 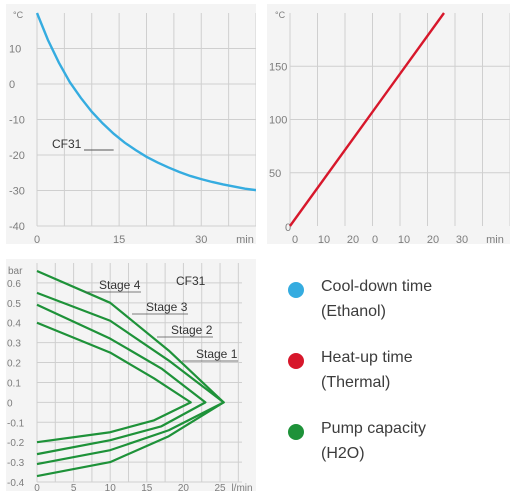 What do you see at coordinates (278, 121) in the screenshot?
I see `y-tick-label: 100` at bounding box center [278, 121].